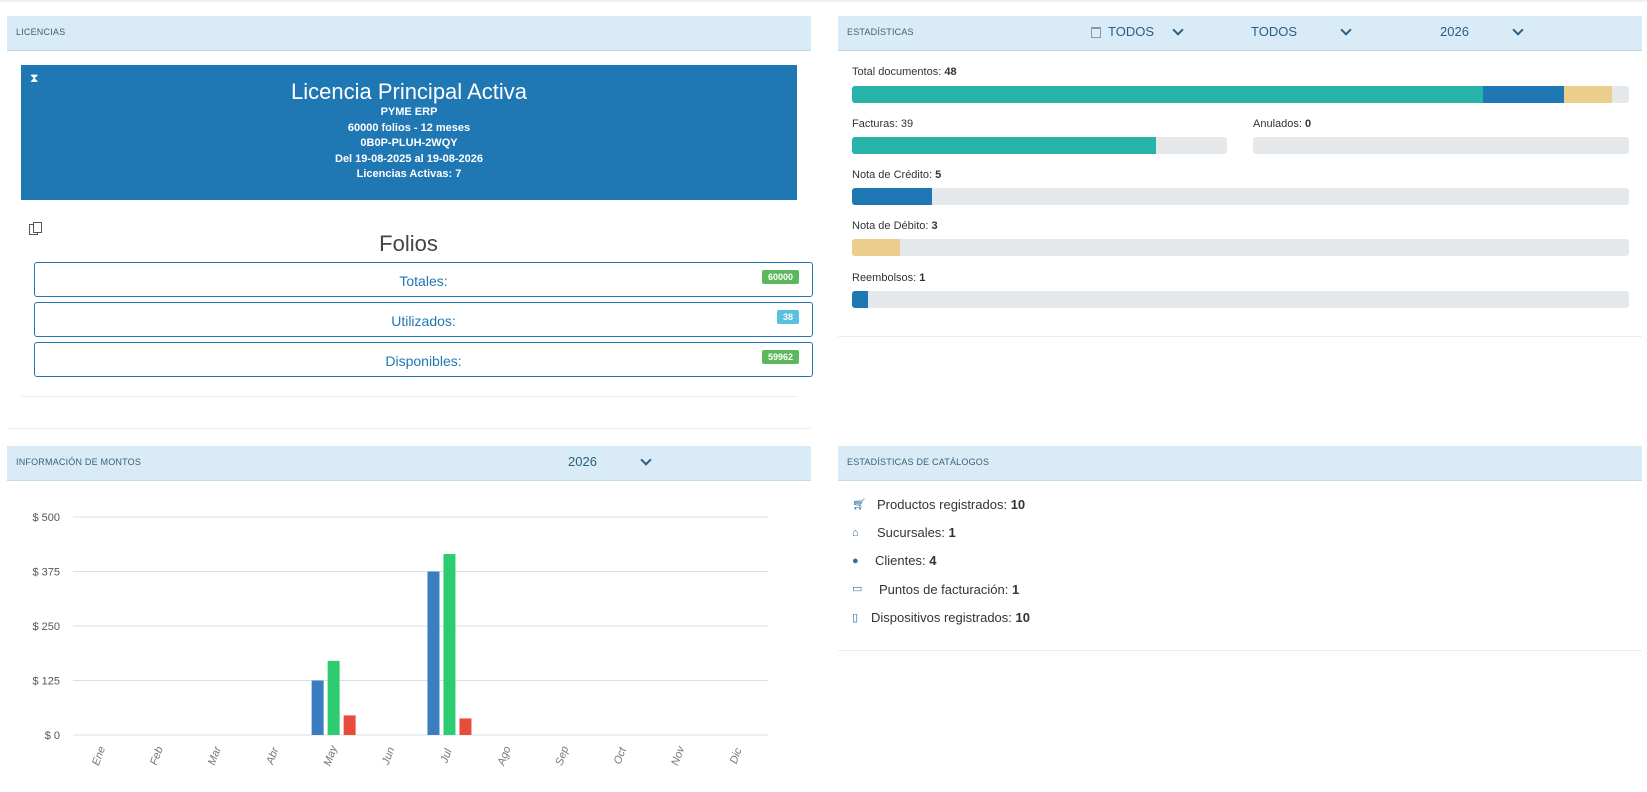  I want to click on x-tick-label: Jul, so click(446, 756).